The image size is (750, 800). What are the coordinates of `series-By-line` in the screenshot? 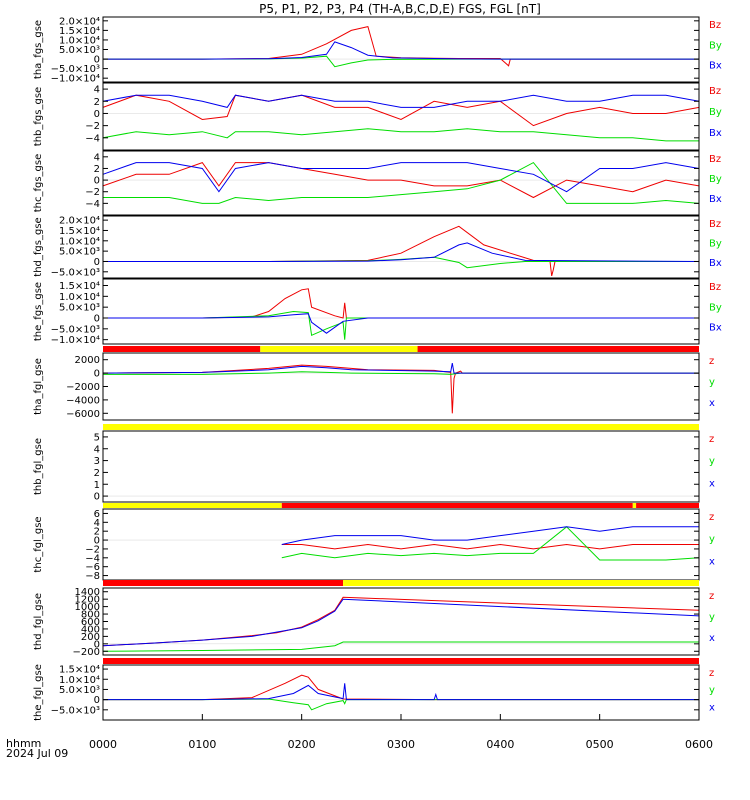 It's located at (401, 325).